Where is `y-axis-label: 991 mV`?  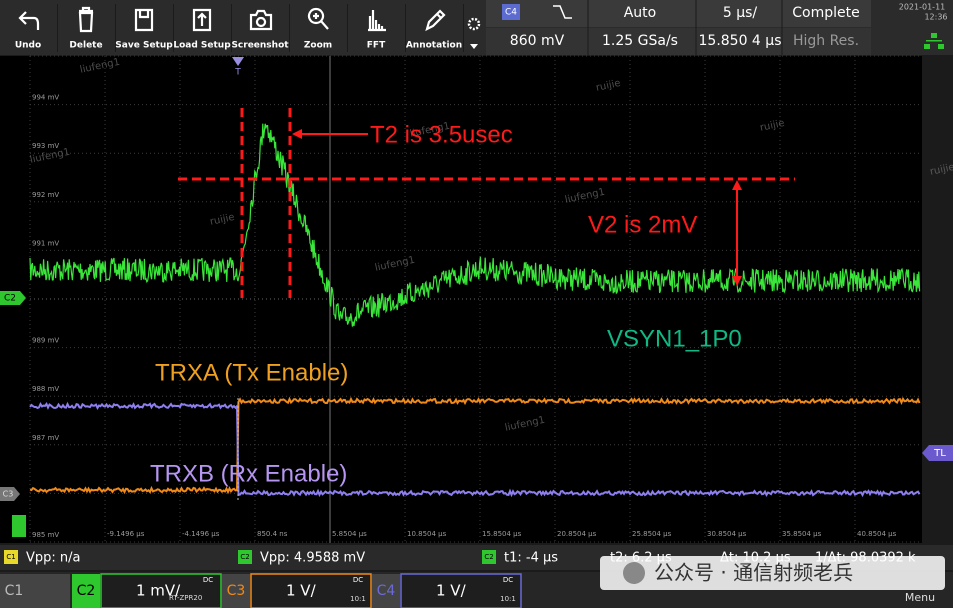 y-axis-label: 991 mV is located at coordinates (45, 243).